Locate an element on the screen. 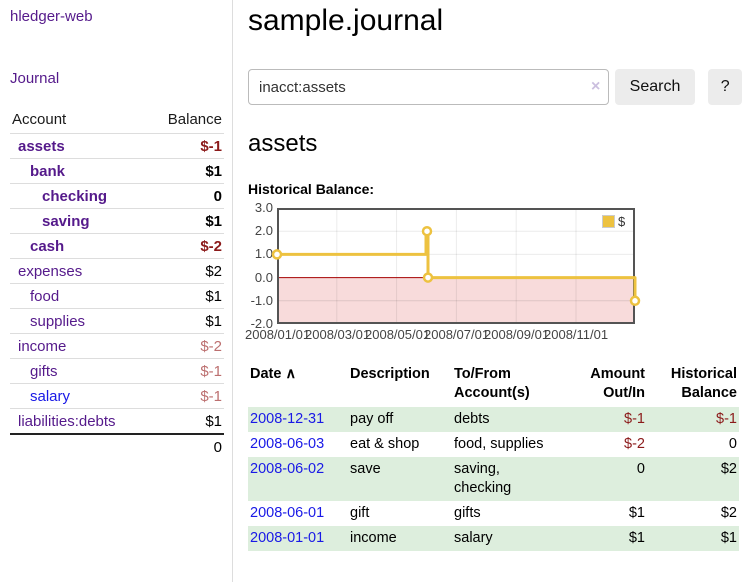 Image resolution: width=742 pixels, height=582 pixels. account-balance: $2 is located at coordinates (213, 271).